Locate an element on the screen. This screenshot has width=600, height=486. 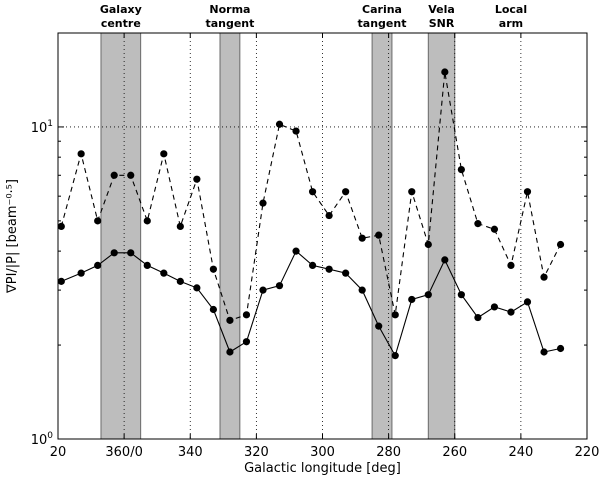
x-tick-label: 360/0 is located at coordinates (123, 452).